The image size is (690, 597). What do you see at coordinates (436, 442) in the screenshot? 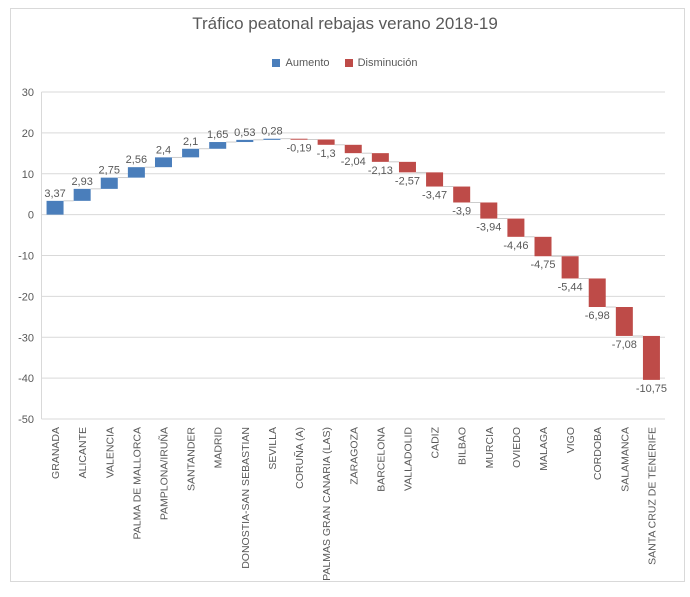
I see `x-tick-label: CADIZ` at bounding box center [436, 442].